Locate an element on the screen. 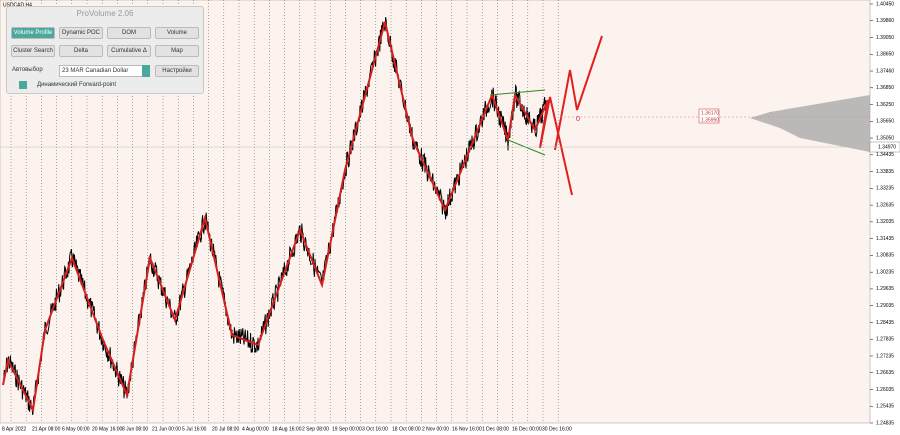 The width and height of the screenshot is (900, 435). x-tick-label: 5 Jul 16:00 is located at coordinates (194, 429).